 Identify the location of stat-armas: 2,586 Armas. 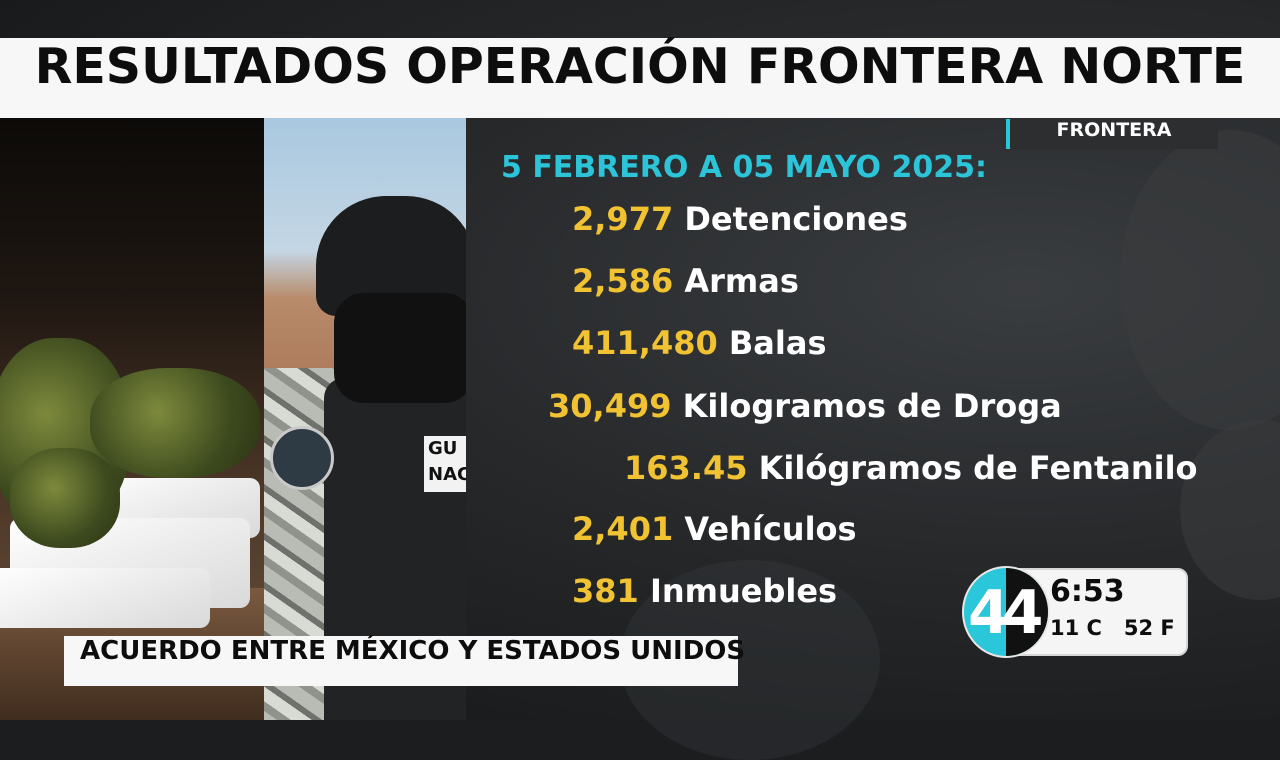
(685, 281).